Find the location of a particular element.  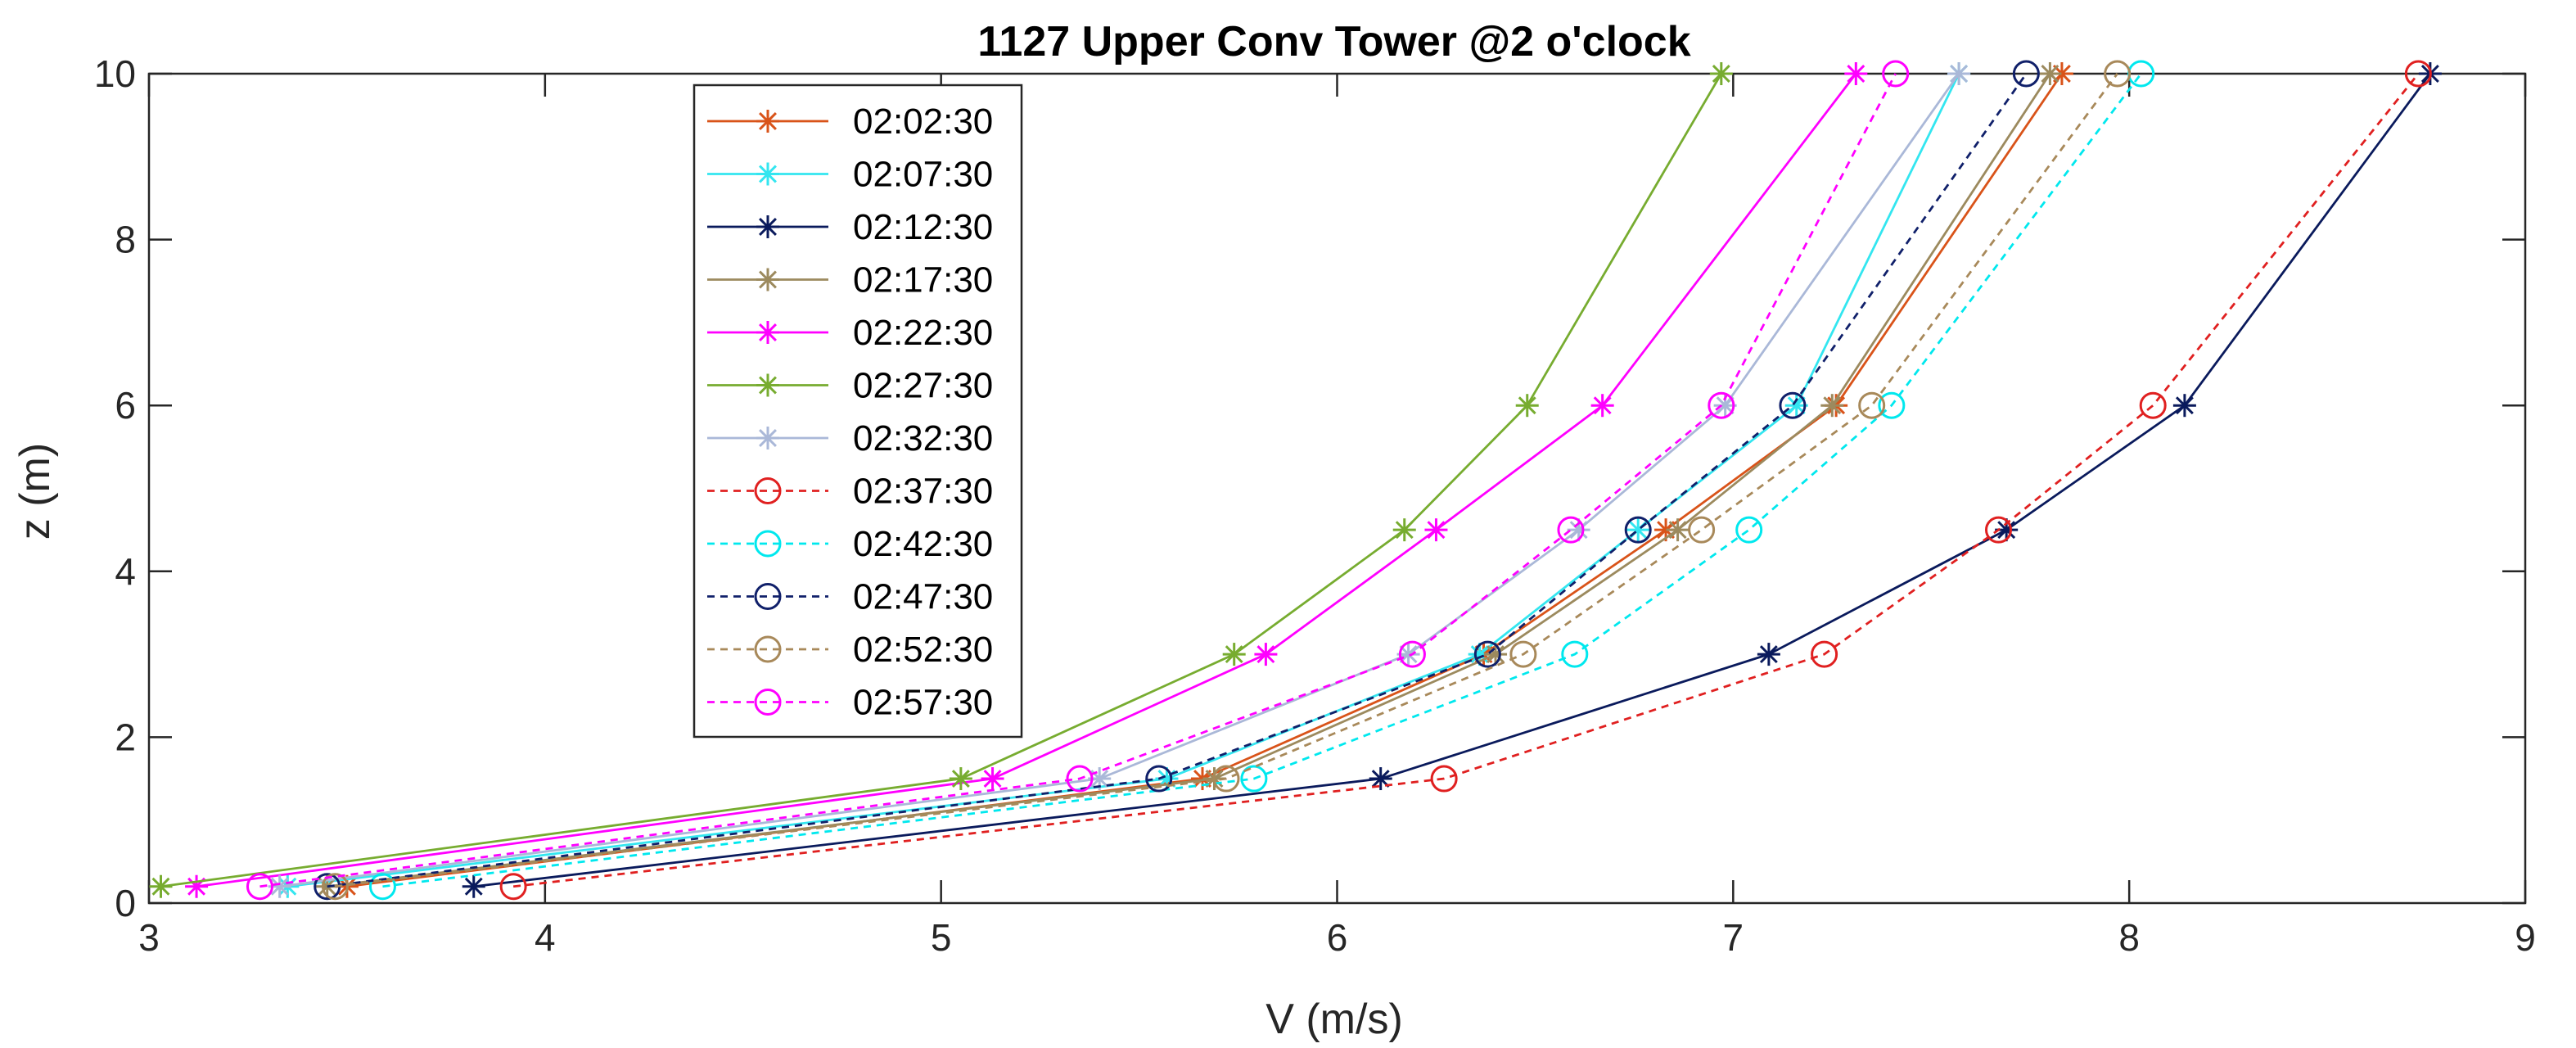

y-axis-label: z (m) is located at coordinates (35, 491).